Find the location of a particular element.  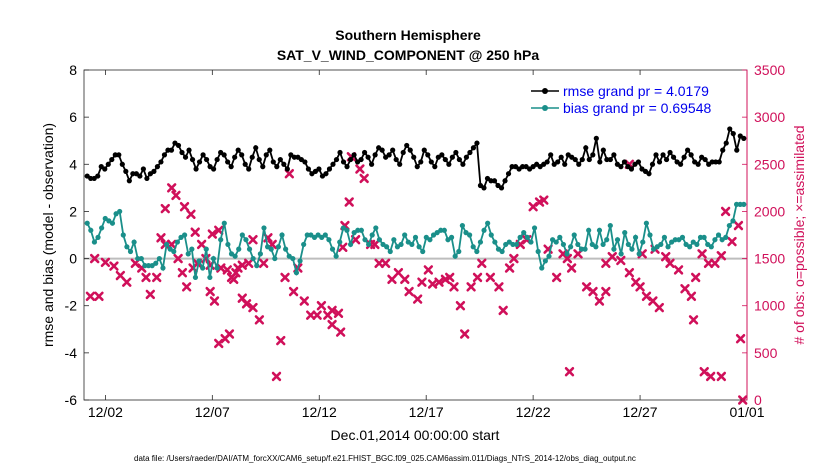

x-tick-label: 12/02 is located at coordinates (105, 412).